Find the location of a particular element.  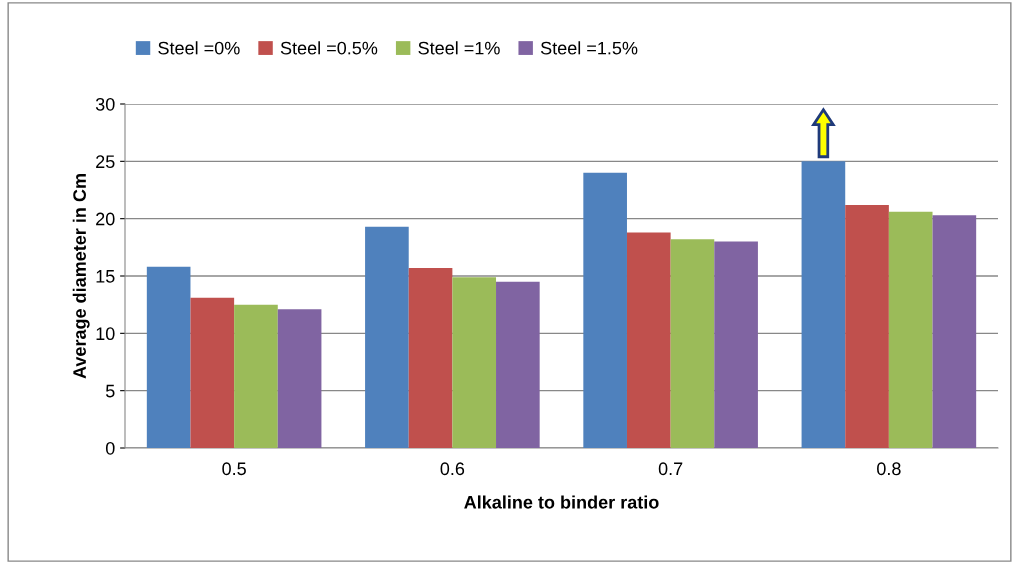

x-tick-label: 0.8 is located at coordinates (889, 469).